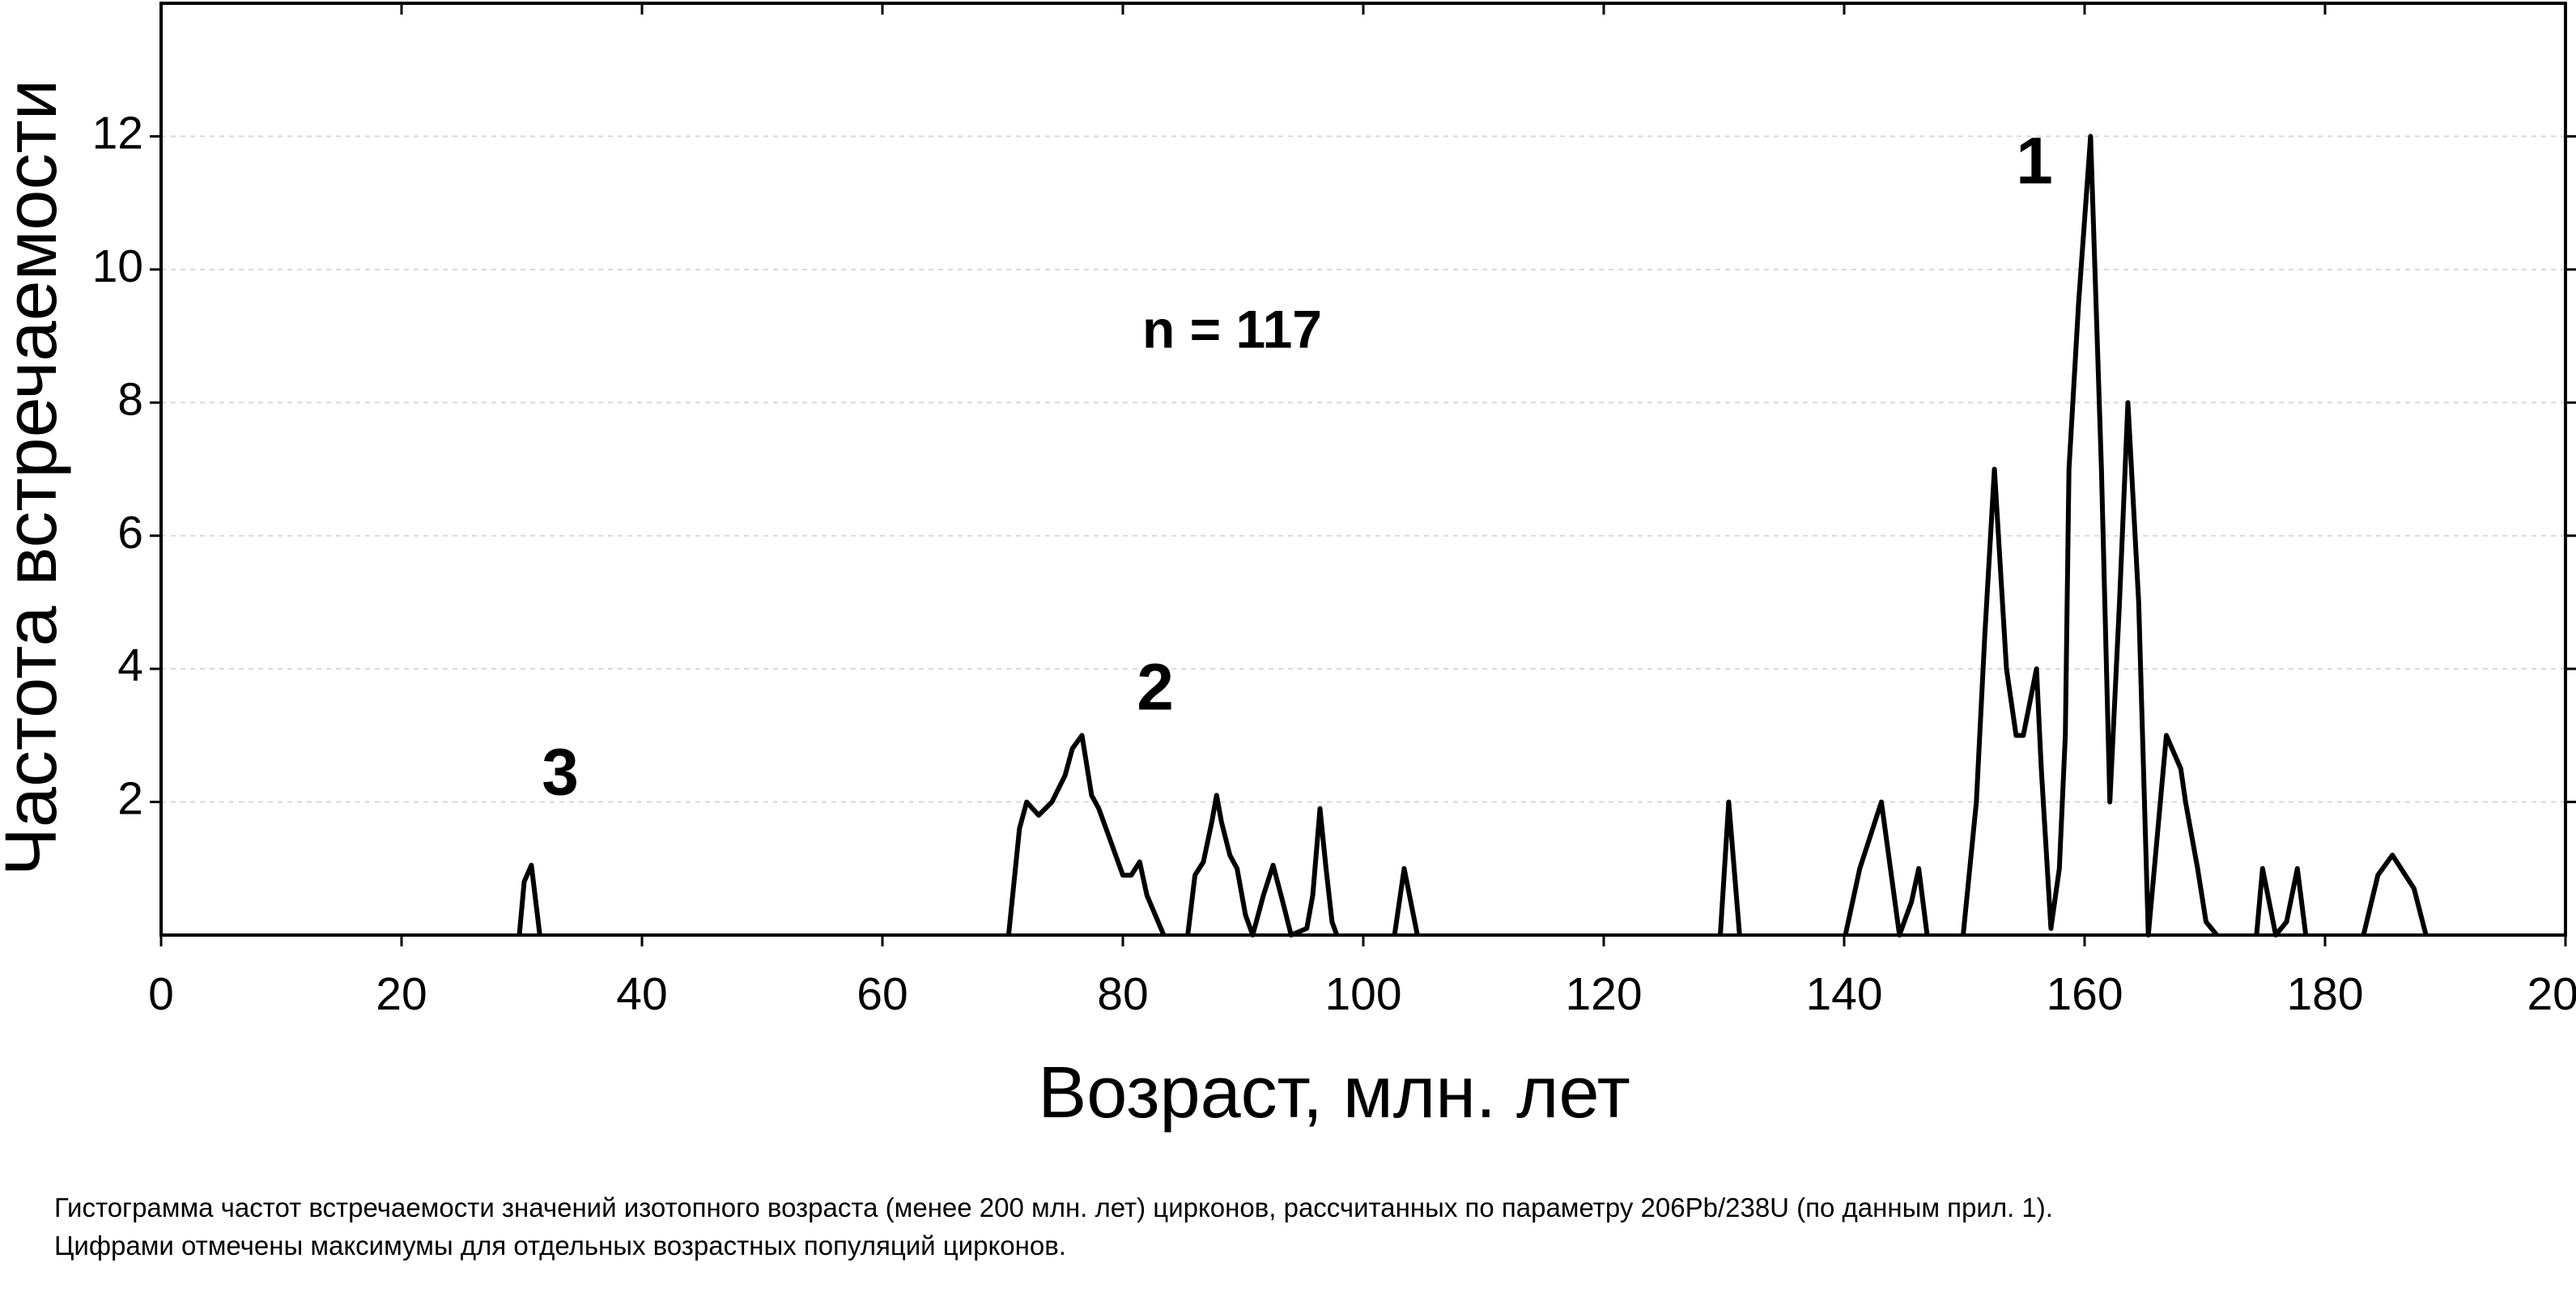 The height and width of the screenshot is (1301, 2576). What do you see at coordinates (1603, 994) in the screenshot?
I see `x-tick-label: 120` at bounding box center [1603, 994].